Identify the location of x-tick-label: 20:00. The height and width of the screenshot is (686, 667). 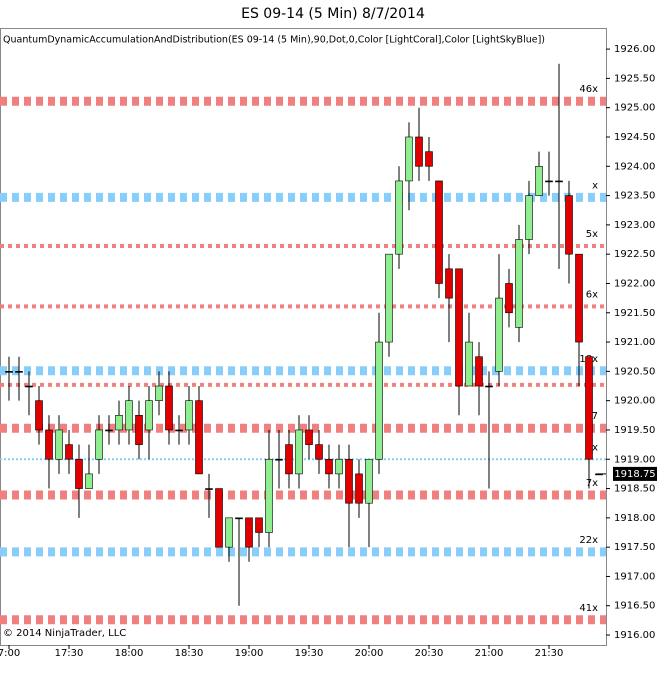
(369, 653).